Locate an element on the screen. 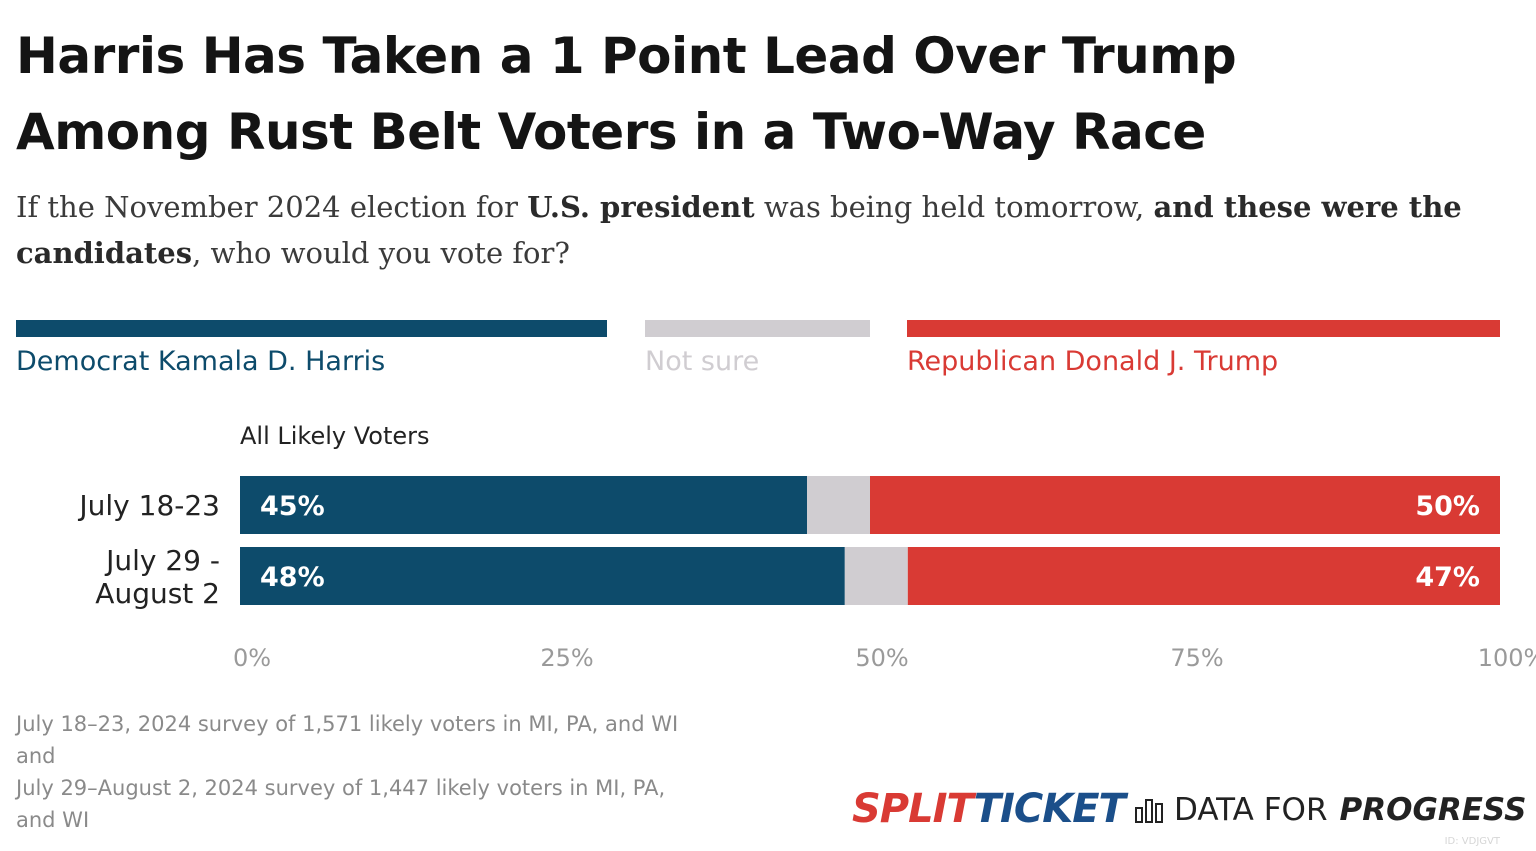  bar-chart-icon is located at coordinates (1149, 811).